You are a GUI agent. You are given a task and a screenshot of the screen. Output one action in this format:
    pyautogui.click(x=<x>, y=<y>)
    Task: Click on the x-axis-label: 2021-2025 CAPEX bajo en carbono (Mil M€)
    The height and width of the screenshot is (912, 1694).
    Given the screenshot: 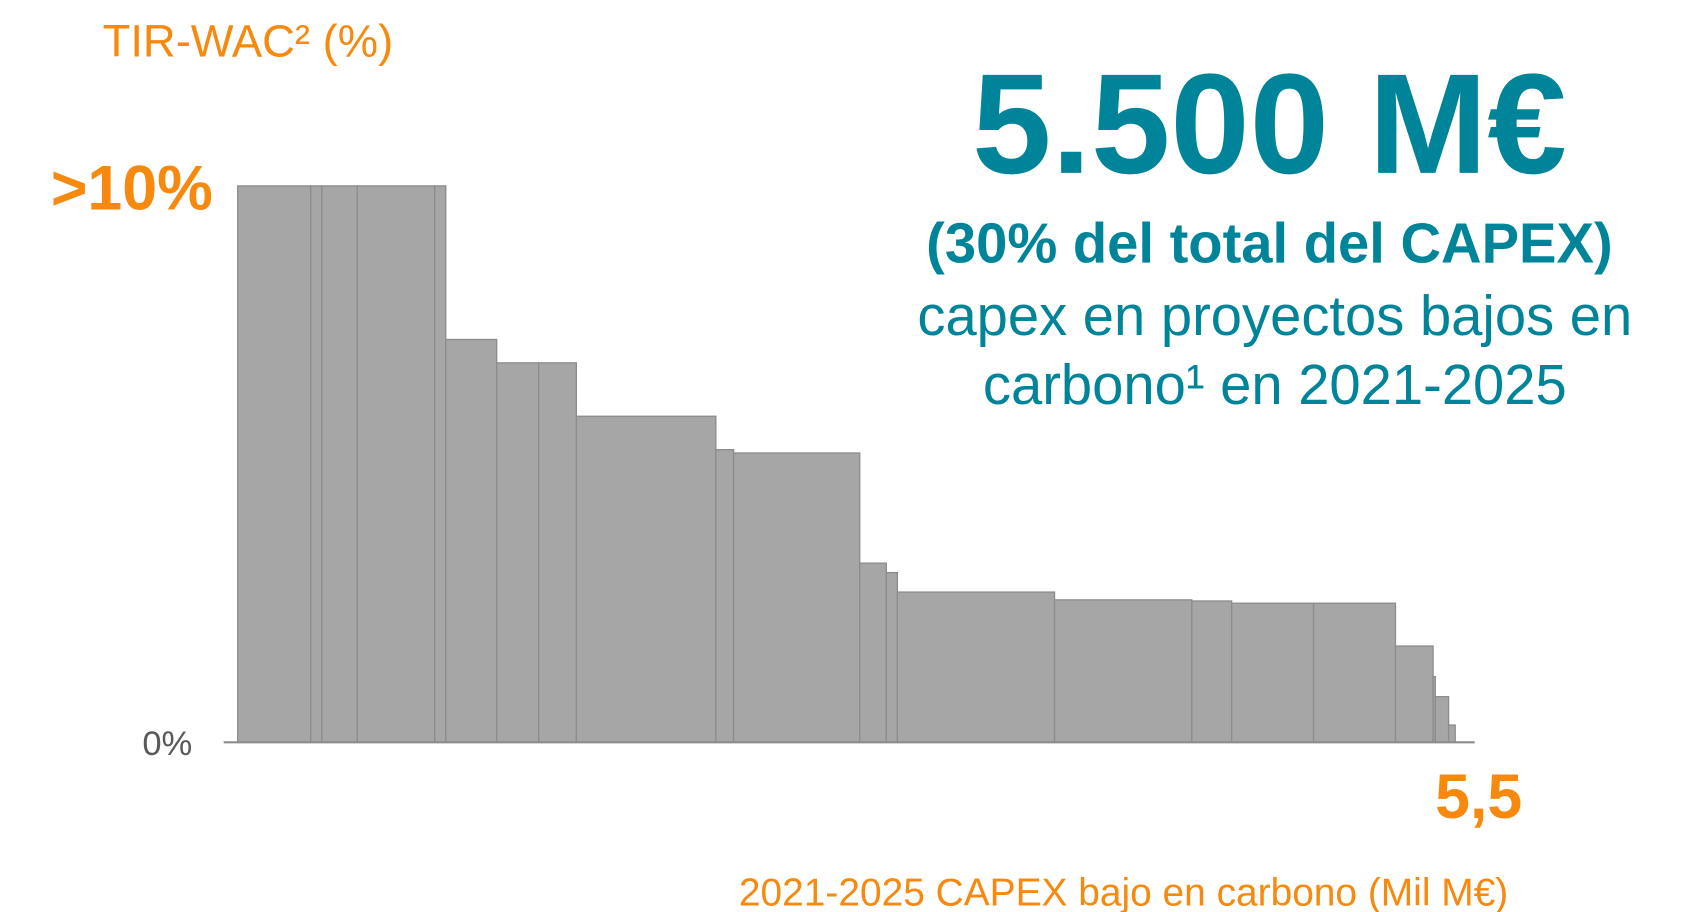 What is the action you would take?
    pyautogui.click(x=1123, y=891)
    